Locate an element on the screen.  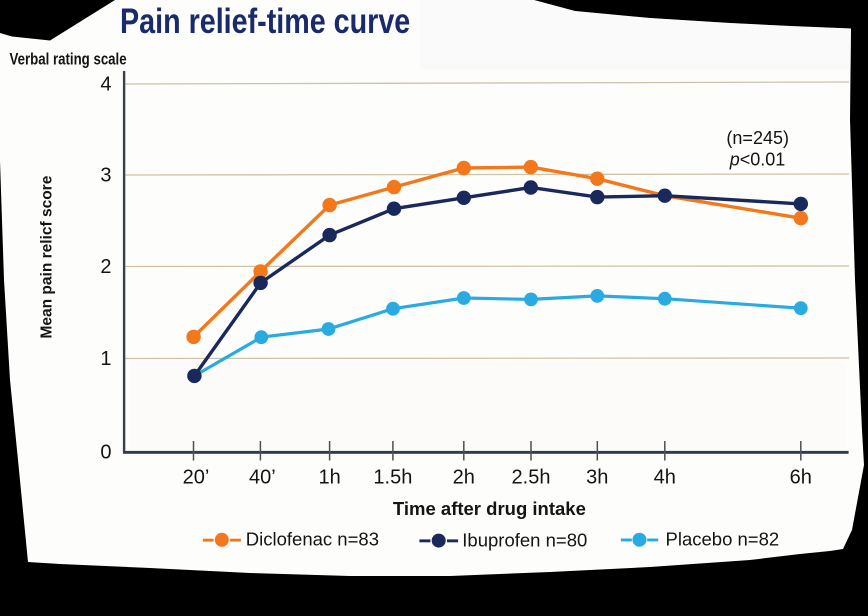
svg-text: p<0.01 is located at coordinates (757, 160).